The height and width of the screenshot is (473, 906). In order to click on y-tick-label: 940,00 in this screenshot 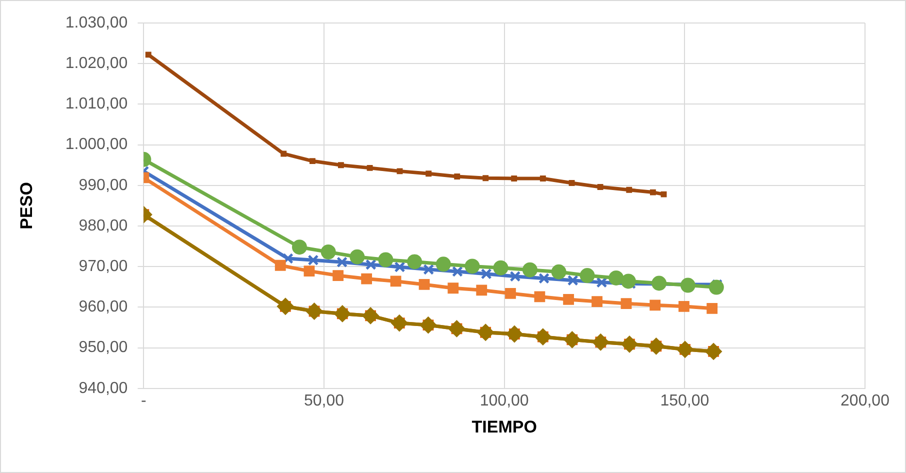, I will do `click(103, 388)`.